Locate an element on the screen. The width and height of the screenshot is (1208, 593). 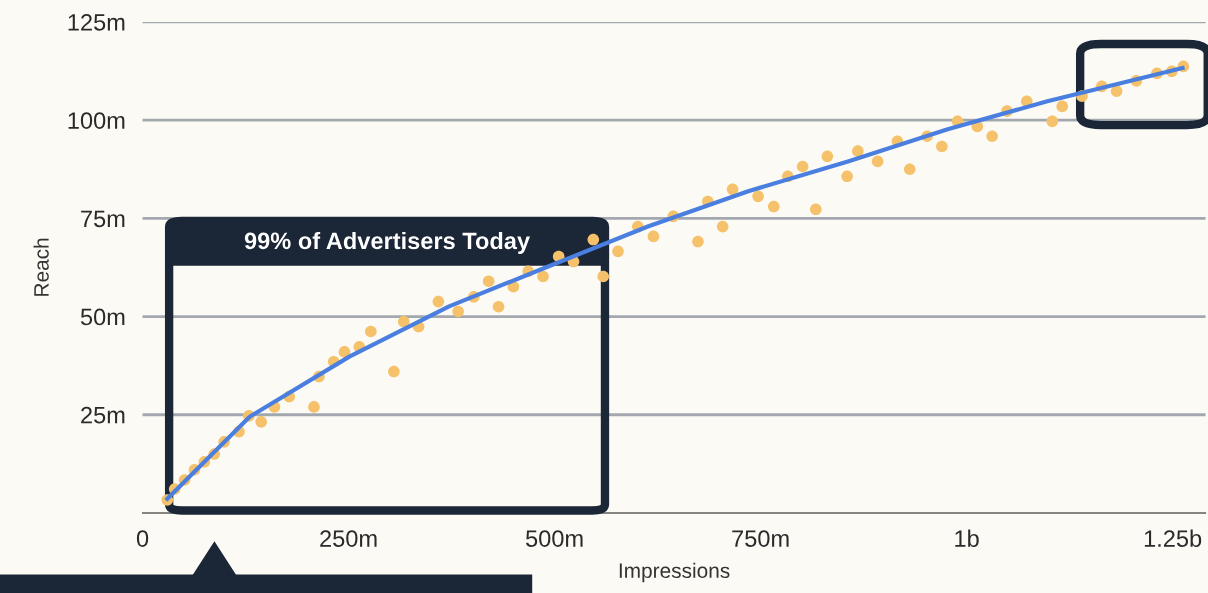
x-tick-label: 500m is located at coordinates (554, 538).